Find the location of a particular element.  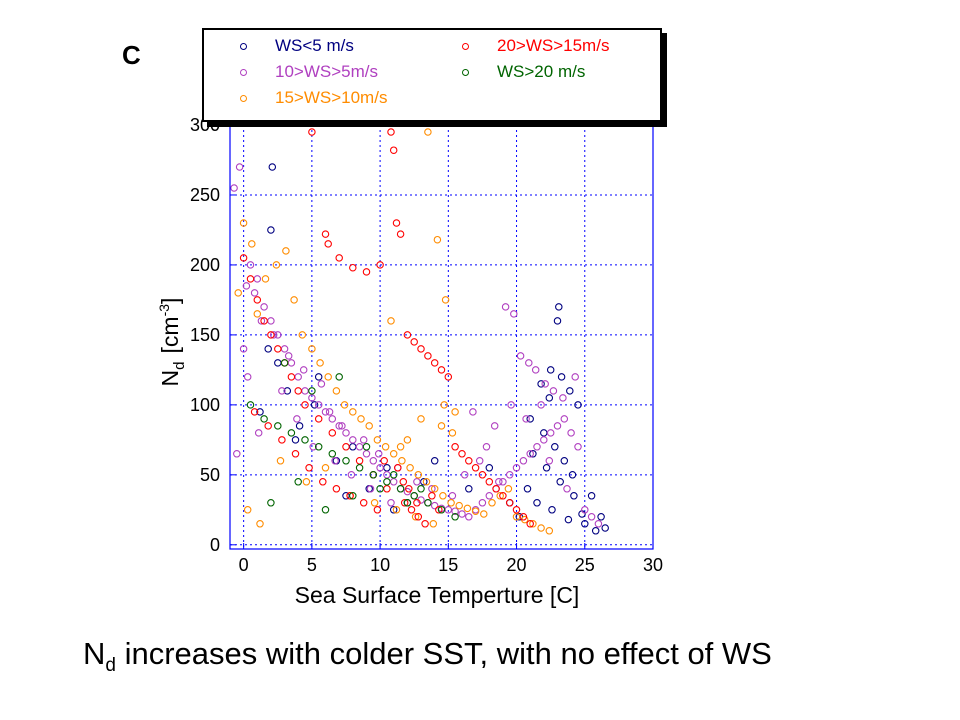

x-axis-label: Sea Surface Temperture [C] is located at coordinates (437, 595).